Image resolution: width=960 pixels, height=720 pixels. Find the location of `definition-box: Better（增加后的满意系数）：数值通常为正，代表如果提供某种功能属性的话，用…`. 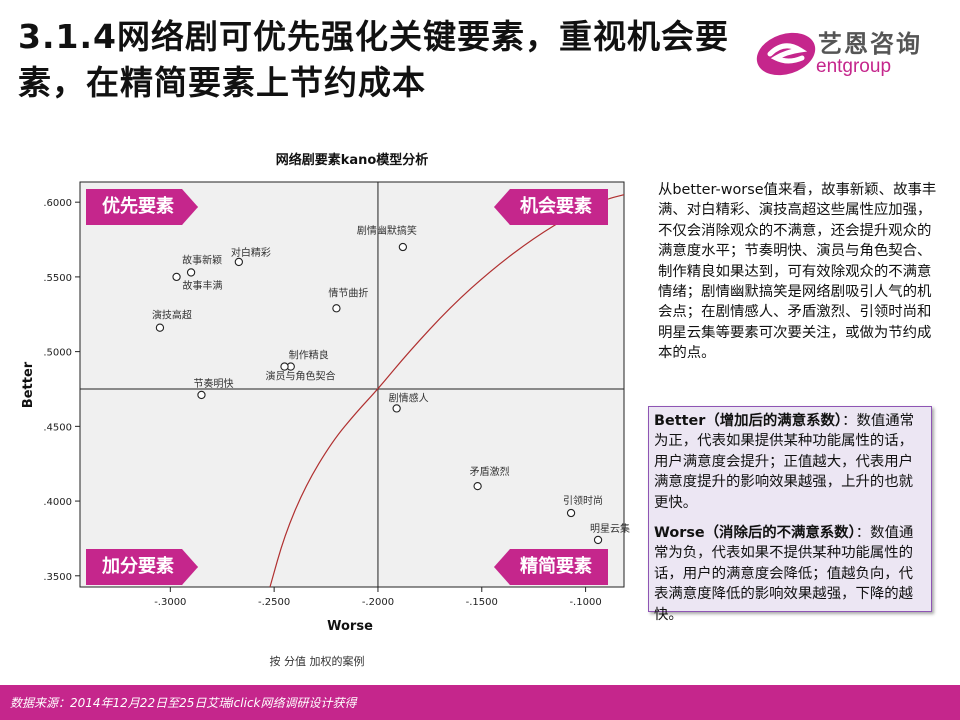

definition-box: Better（增加后的满意系数）：数值通常为正，代表如果提供某种功能属性的话，用… is located at coordinates (790, 514).